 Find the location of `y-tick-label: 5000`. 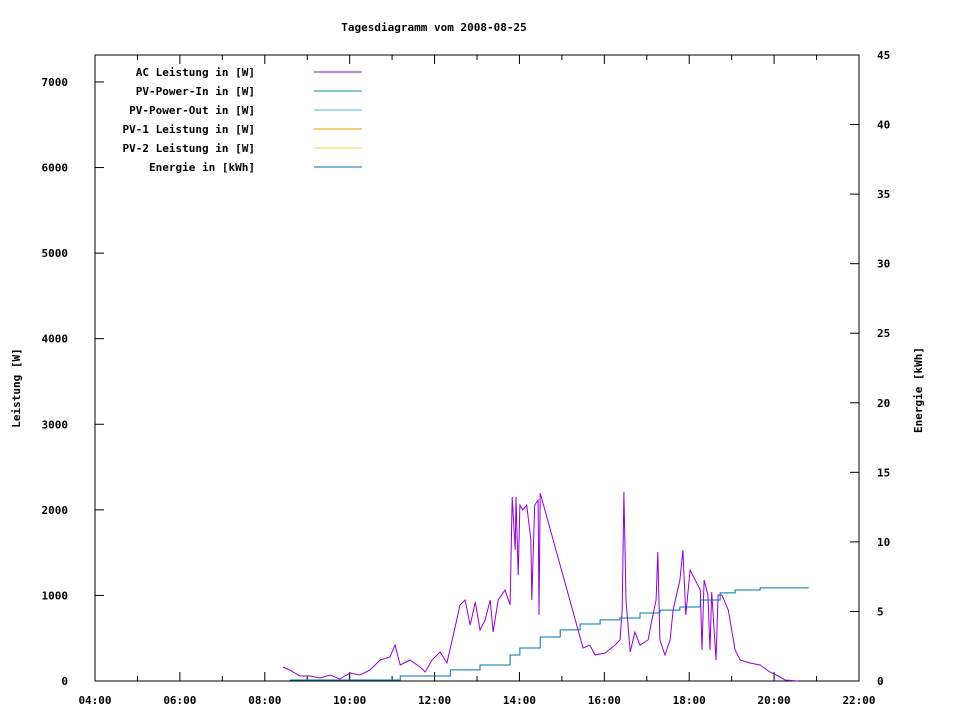

y-tick-label: 5000 is located at coordinates (55, 253).